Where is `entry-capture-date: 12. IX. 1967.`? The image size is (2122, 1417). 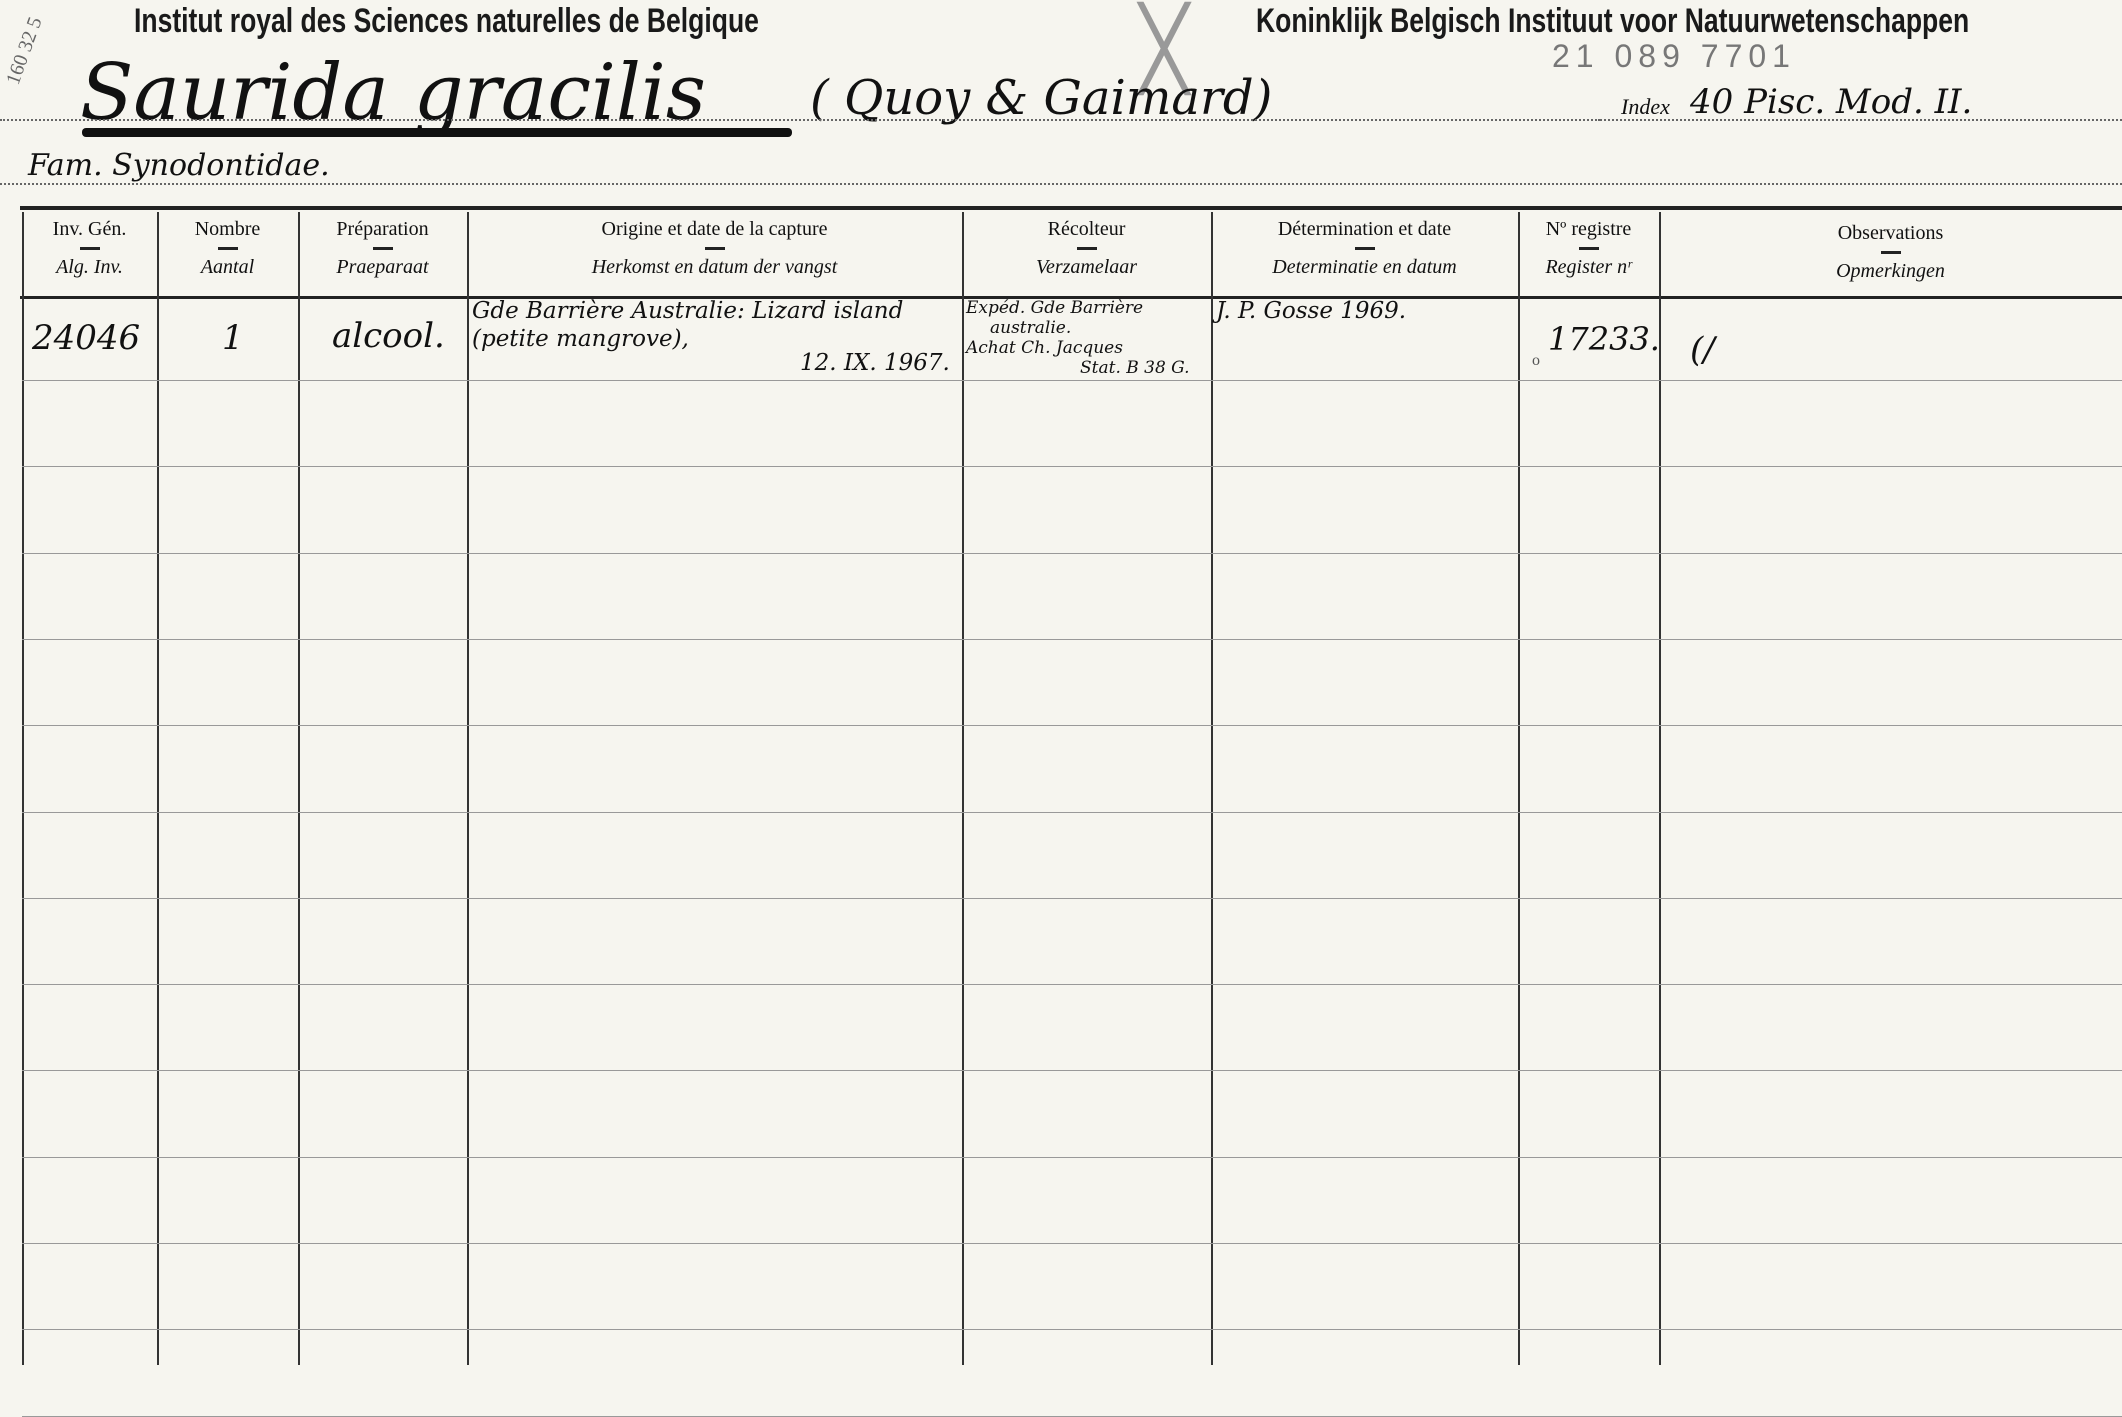 entry-capture-date: 12. IX. 1967. is located at coordinates (875, 363).